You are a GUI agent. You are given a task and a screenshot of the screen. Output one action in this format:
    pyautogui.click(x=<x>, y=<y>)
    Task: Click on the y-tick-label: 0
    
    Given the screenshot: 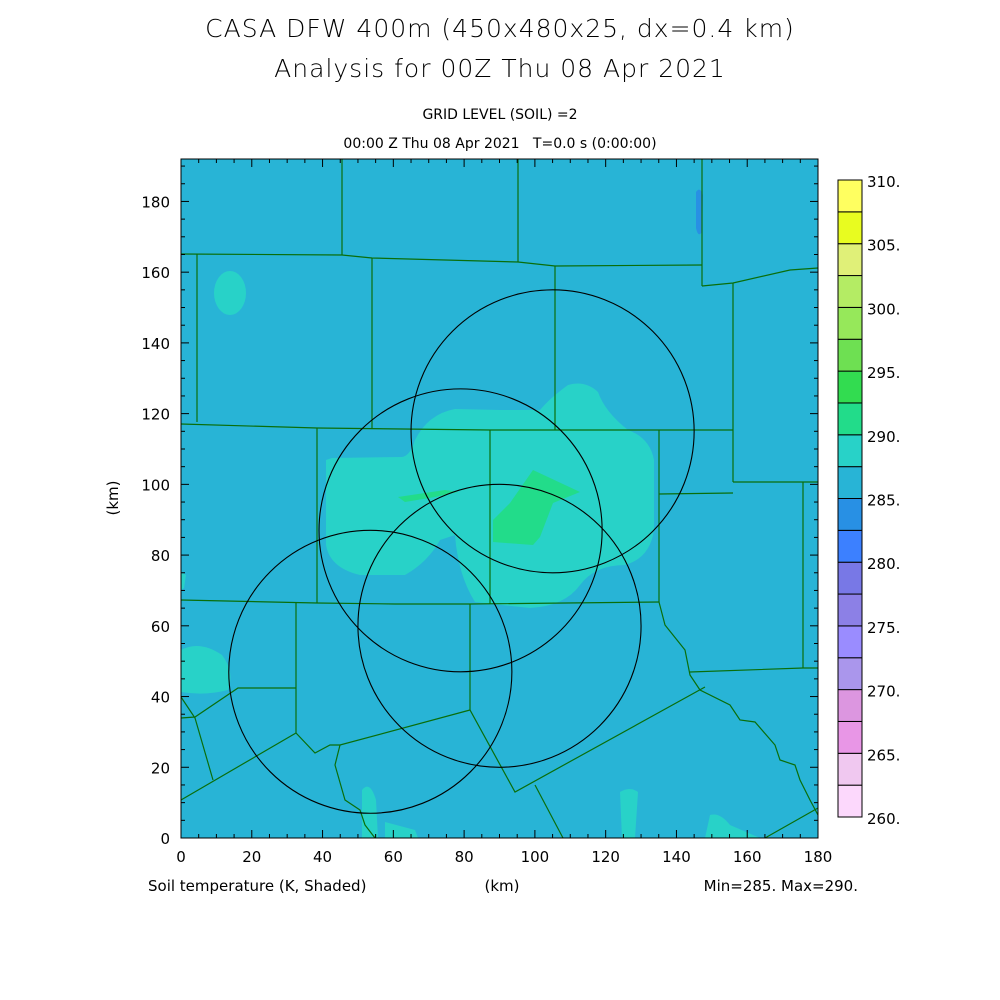 What is the action you would take?
    pyautogui.click(x=165, y=839)
    